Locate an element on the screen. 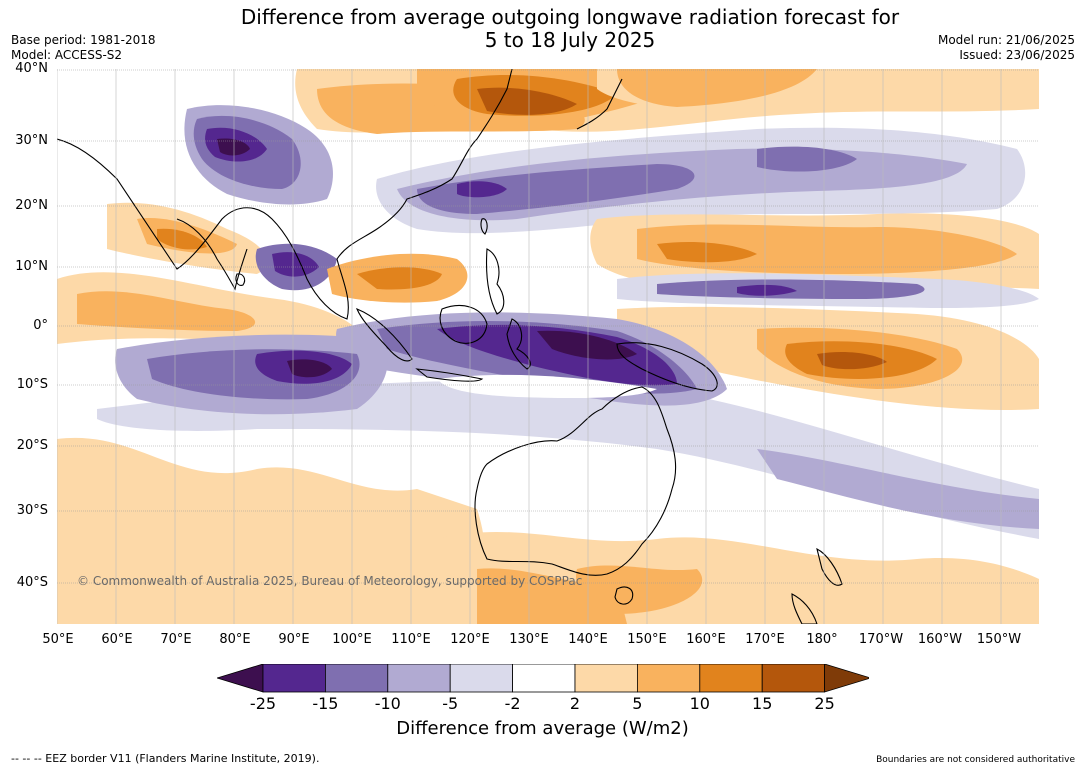 The width and height of the screenshot is (1085, 770). colorbar-title: Difference from average (W/m2) is located at coordinates (542, 728).